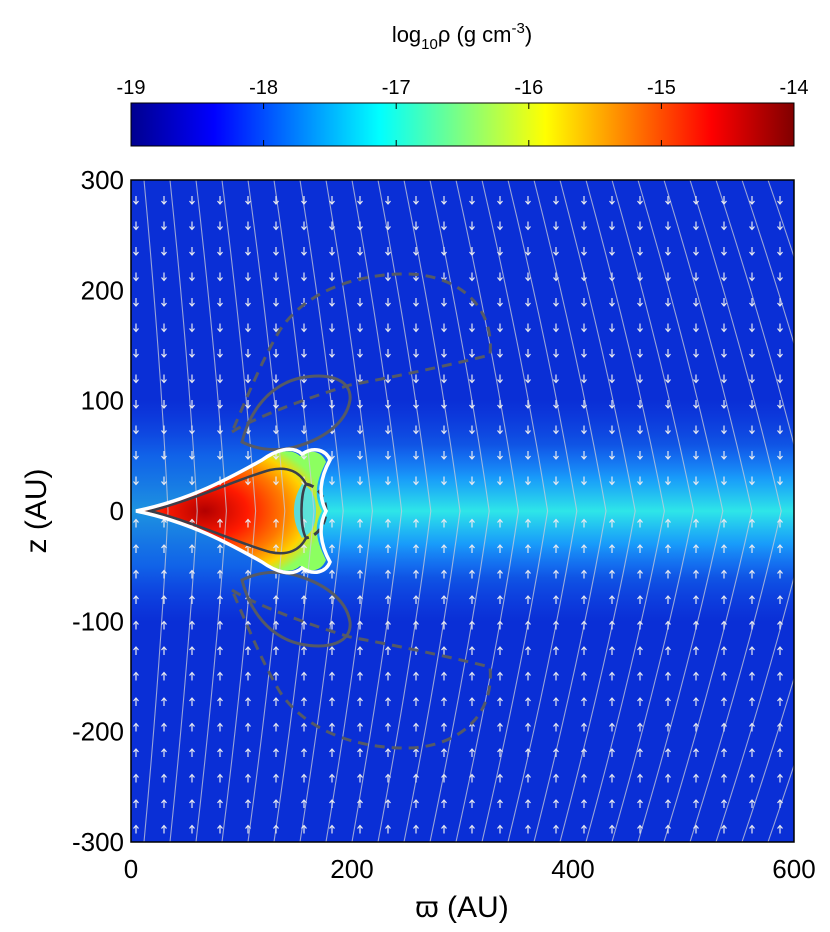 Image resolution: width=830 pixels, height=932 pixels. I want to click on colorbar: log10ρ (g cm-3) -19 -18 -17 -16 -15 -14, so click(462, 83).